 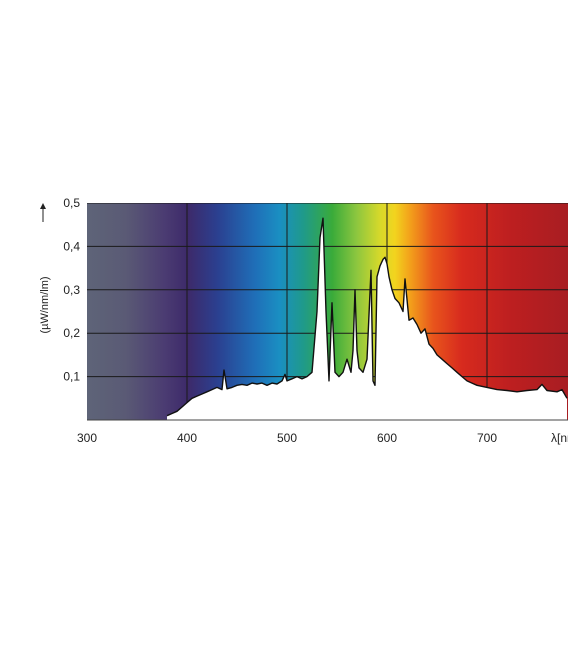 I want to click on y-tick-label: 0,1, so click(x=71, y=377).